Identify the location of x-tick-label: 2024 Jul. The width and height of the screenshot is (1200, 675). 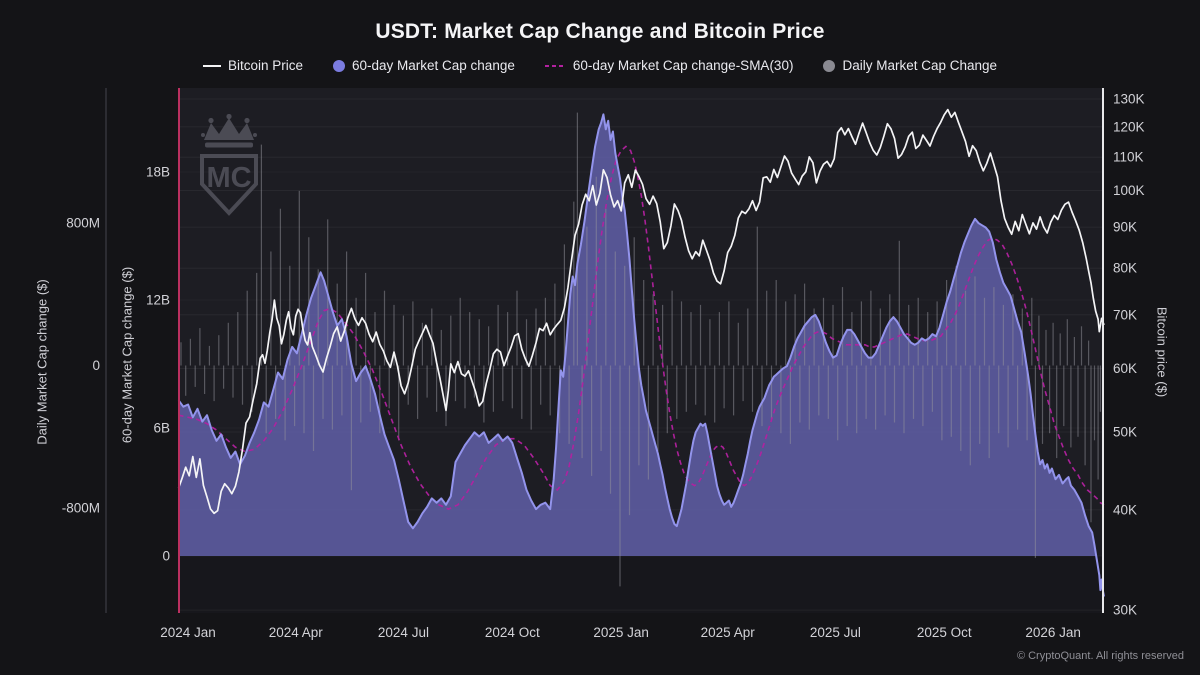
(403, 632).